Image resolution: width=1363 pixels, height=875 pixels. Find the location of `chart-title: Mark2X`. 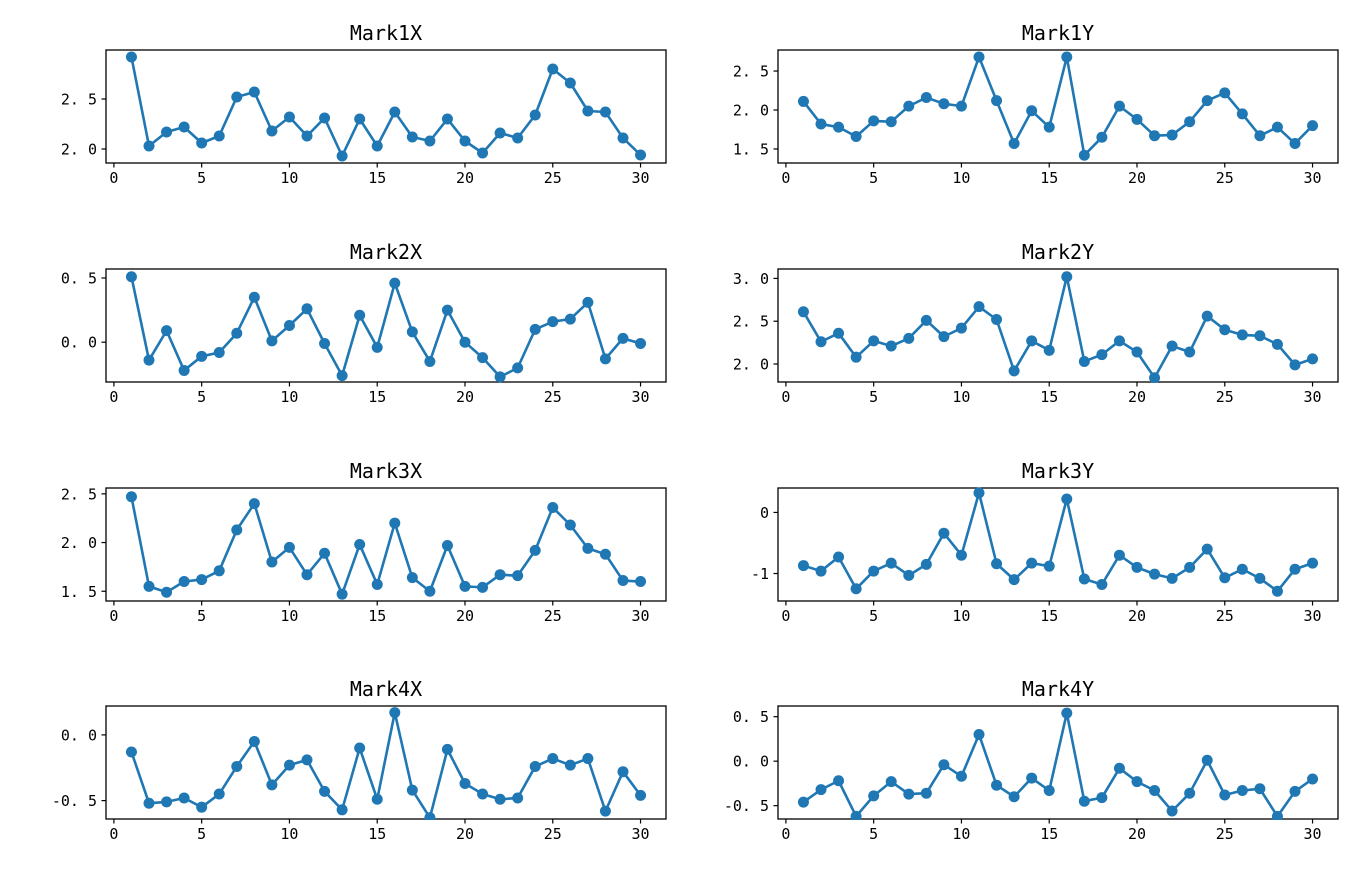

chart-title: Mark2X is located at coordinates (386, 251).